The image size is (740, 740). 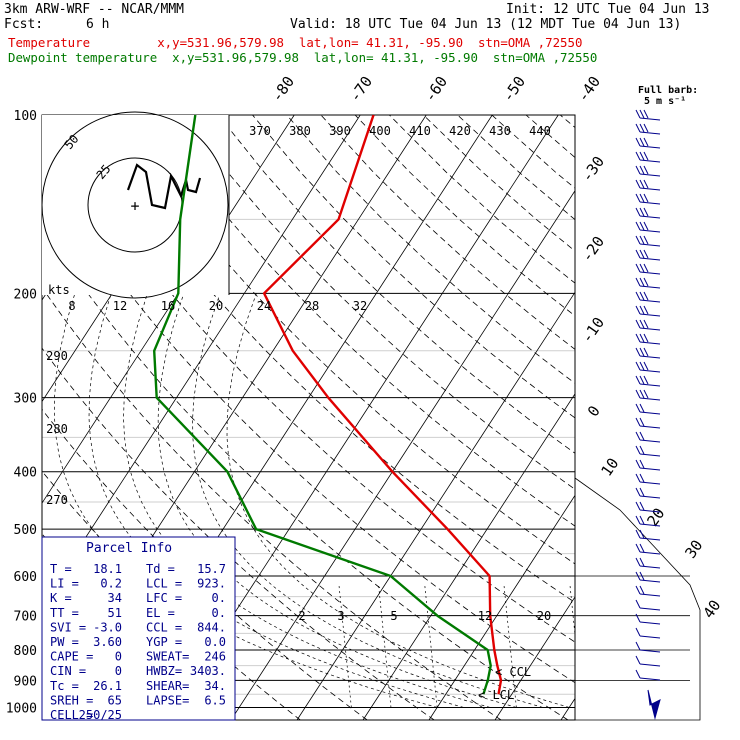 I want to click on surface-wind-barb, so click(x=654, y=704).